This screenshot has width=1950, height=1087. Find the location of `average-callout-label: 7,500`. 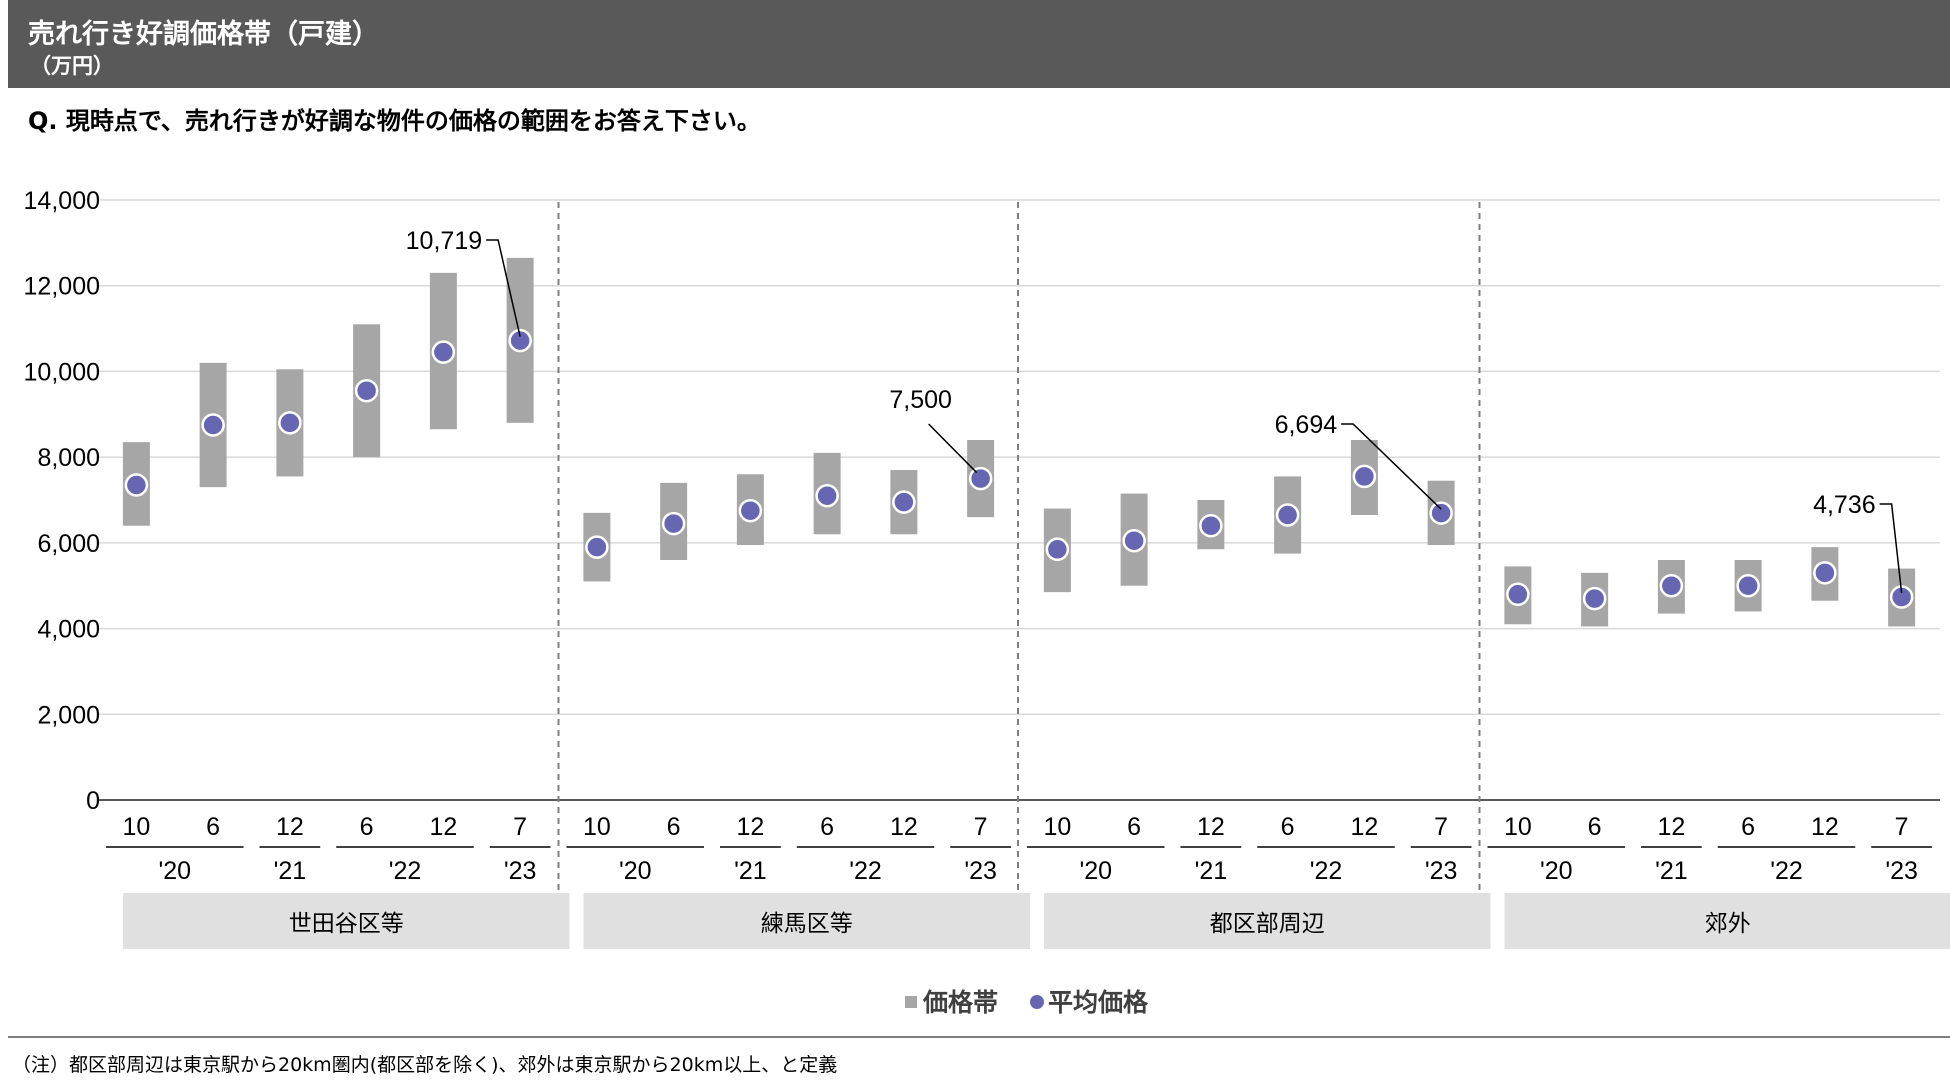

average-callout-label: 7,500 is located at coordinates (920, 400).